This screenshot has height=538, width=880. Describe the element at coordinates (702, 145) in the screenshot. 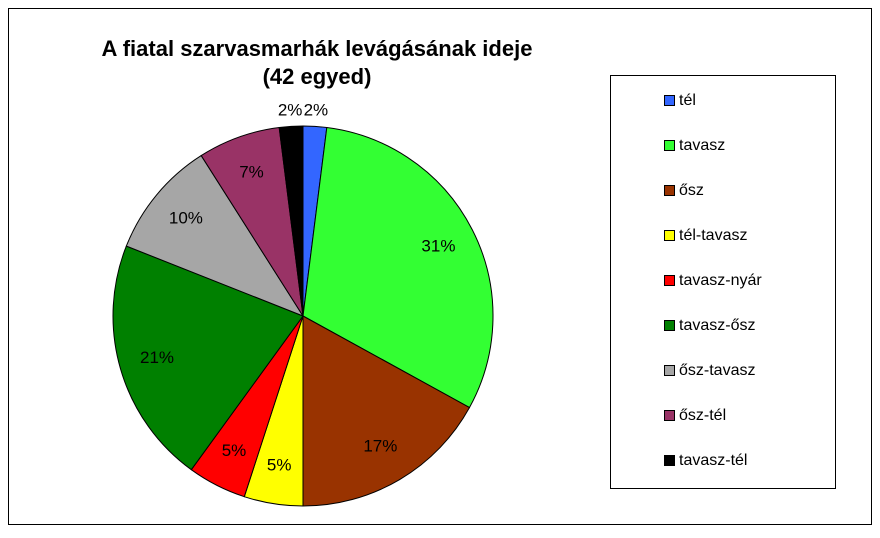

I see `legend-label: tavasz` at that location.